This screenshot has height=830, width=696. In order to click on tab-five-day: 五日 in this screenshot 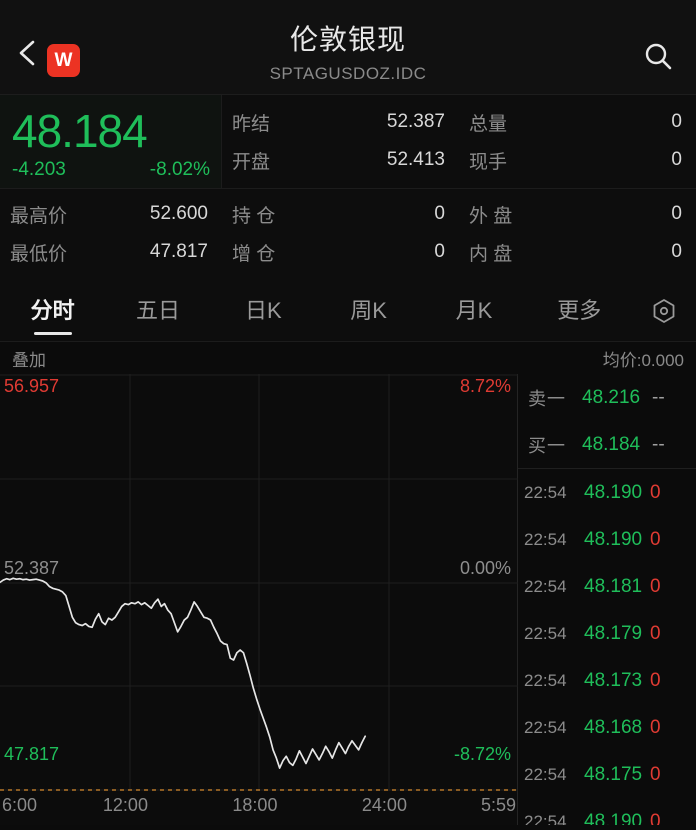, I will do `click(157, 310)`.